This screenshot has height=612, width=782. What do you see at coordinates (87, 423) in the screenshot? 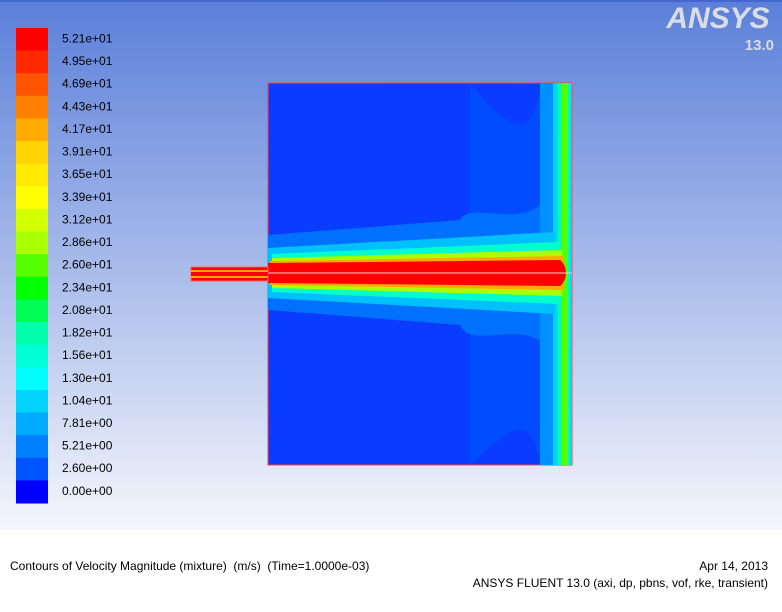
I see `colorbar-label: 7.81e+00` at bounding box center [87, 423].